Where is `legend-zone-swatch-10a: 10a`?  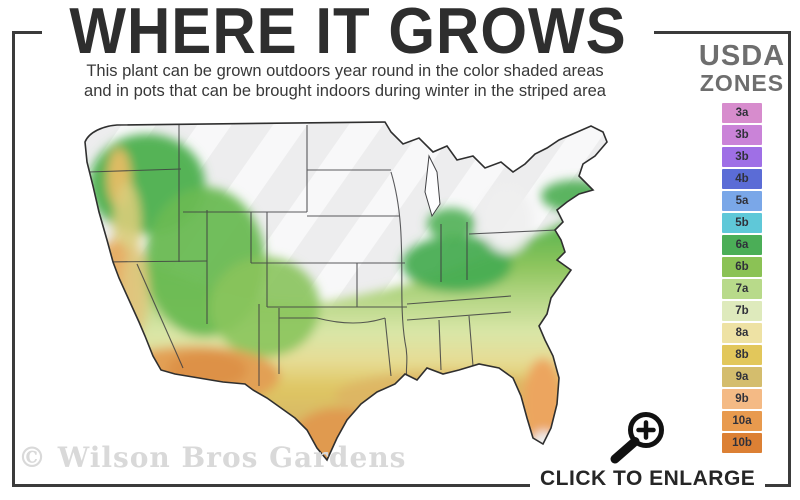 legend-zone-swatch-10a: 10a is located at coordinates (742, 421).